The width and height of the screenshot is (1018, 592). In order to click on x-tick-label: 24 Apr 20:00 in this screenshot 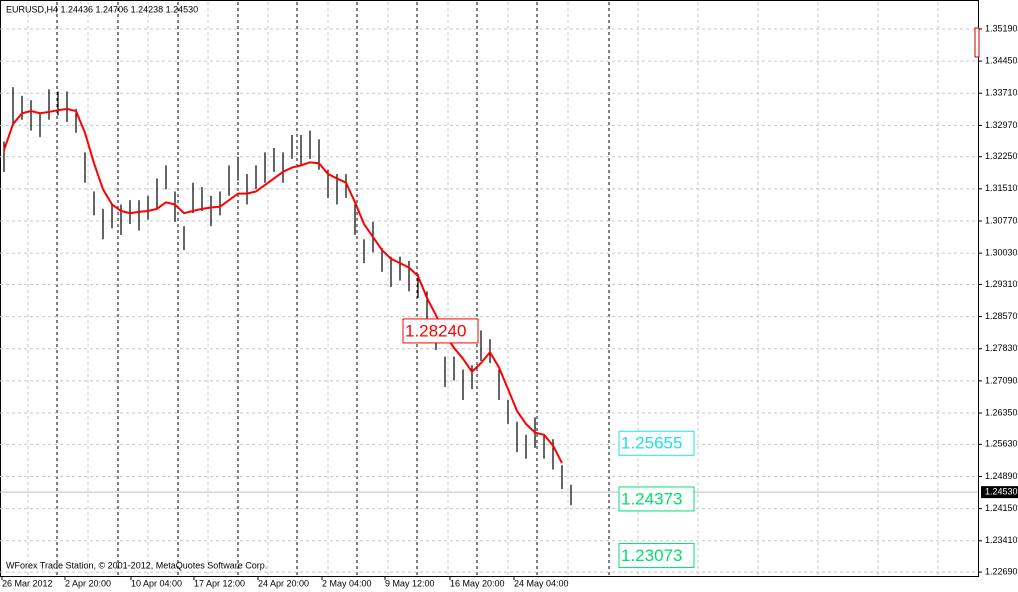, I will do `click(283, 583)`.